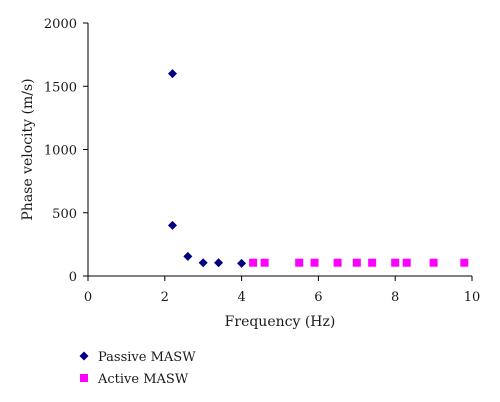 Image resolution: width=500 pixels, height=402 pixels. What do you see at coordinates (64, 214) in the screenshot?
I see `y-tick-label: 500` at bounding box center [64, 214].